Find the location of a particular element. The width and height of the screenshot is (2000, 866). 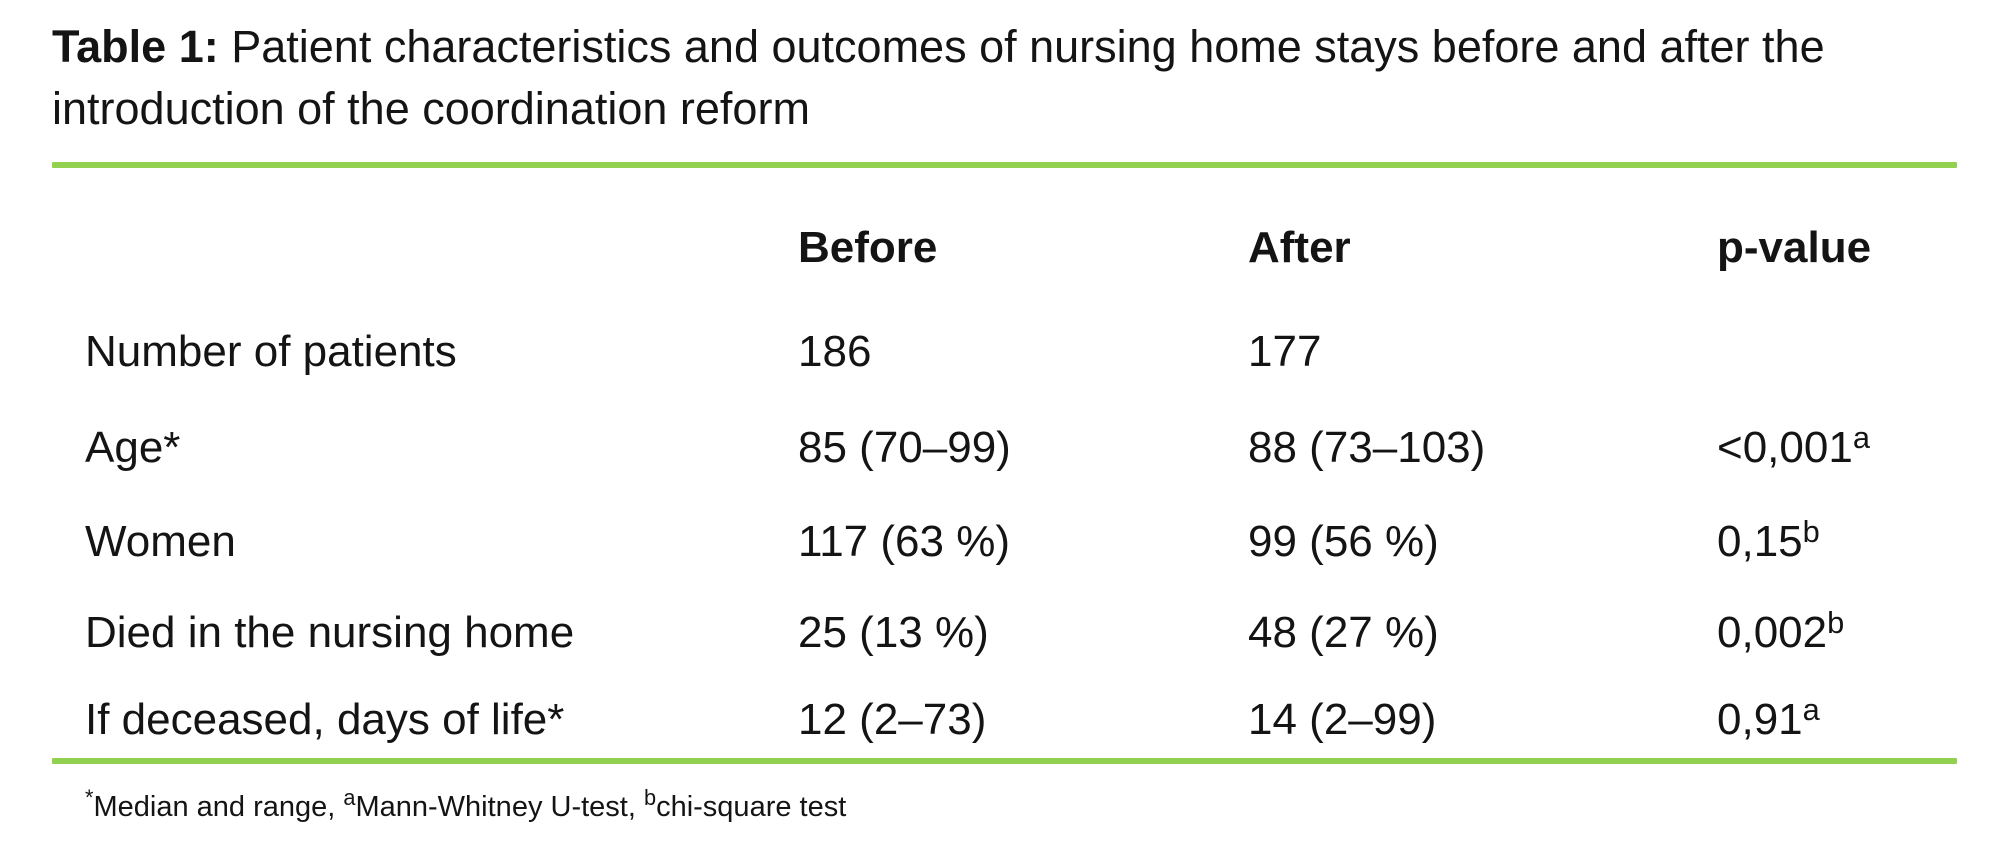

cell-after: 88 (73–103) is located at coordinates (1367, 447).